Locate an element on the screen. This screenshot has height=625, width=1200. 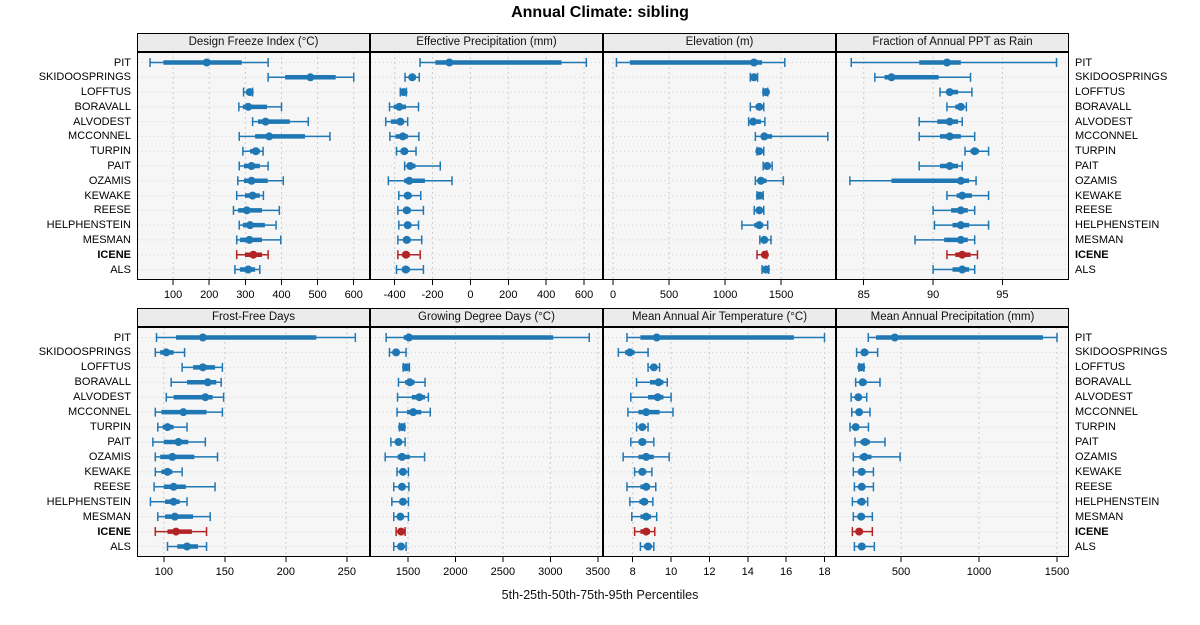
panel-strip: Mean Annual Precipitation (mm) is located at coordinates (952, 317).